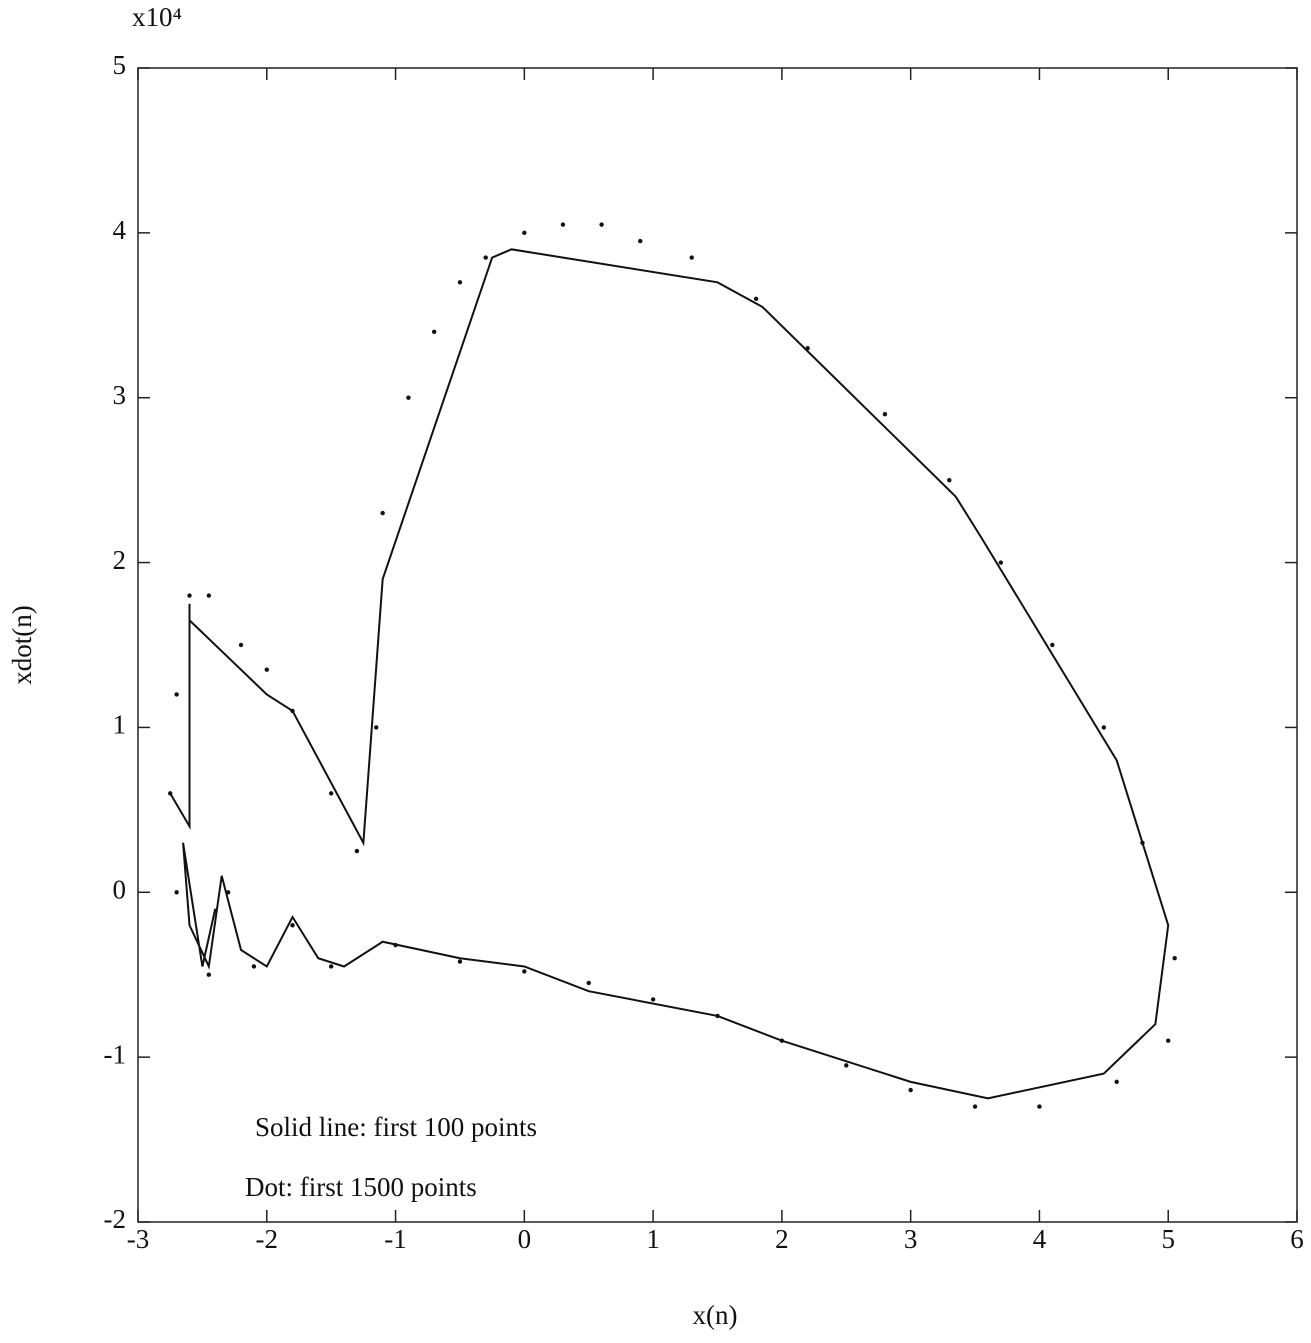 This screenshot has height=1343, width=1311. Describe the element at coordinates (120, 889) in the screenshot. I see `y-tick-label: 0` at that location.